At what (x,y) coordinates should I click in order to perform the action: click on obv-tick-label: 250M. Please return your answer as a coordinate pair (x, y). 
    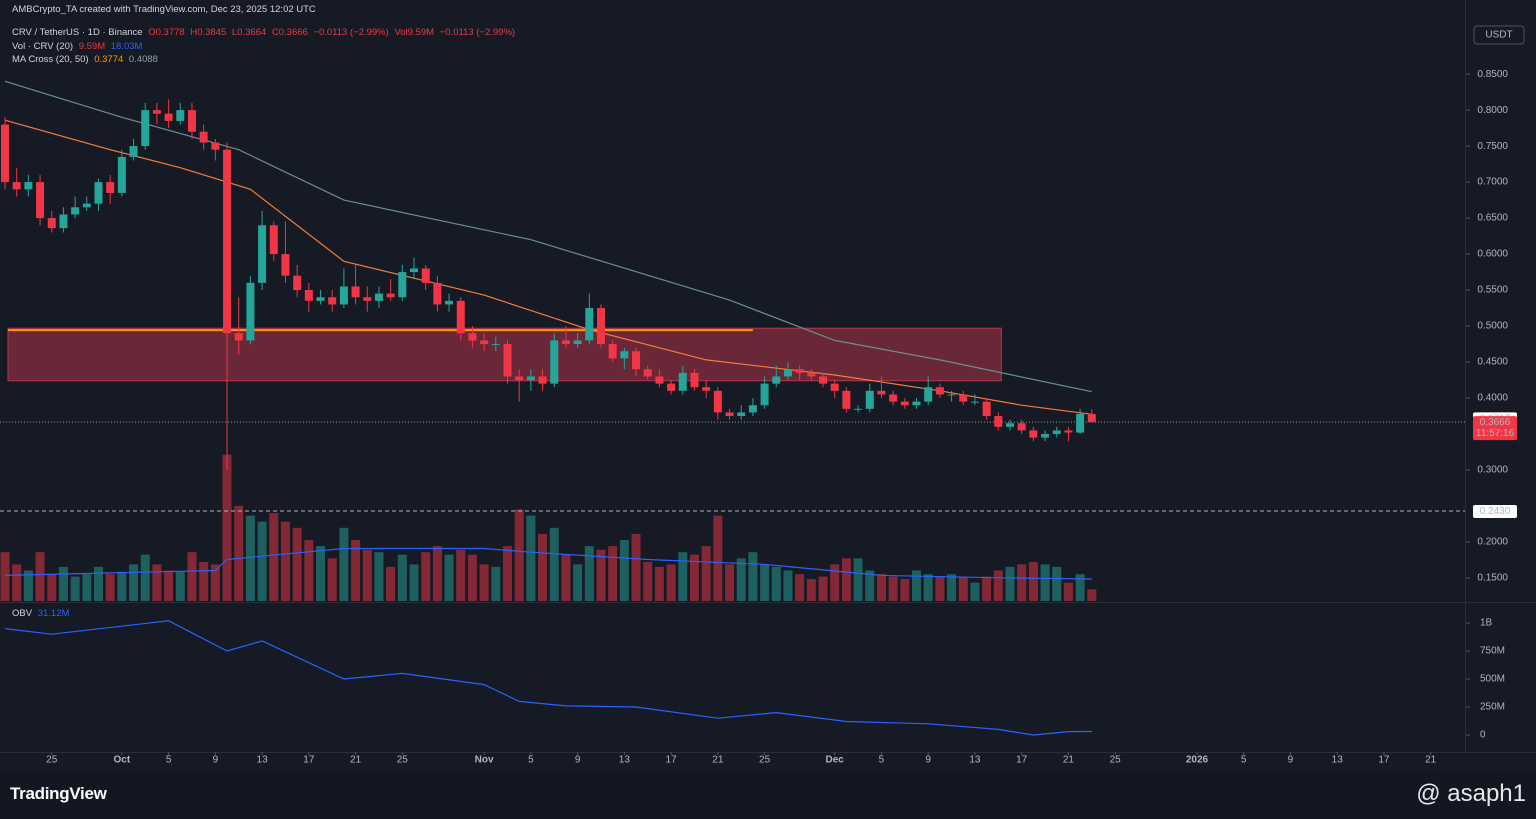
    Looking at the image, I should click on (1492, 707).